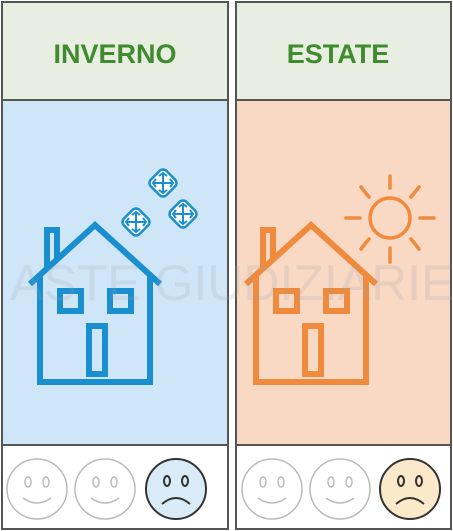  I want to click on panel-title: INVERNO, so click(114, 54).